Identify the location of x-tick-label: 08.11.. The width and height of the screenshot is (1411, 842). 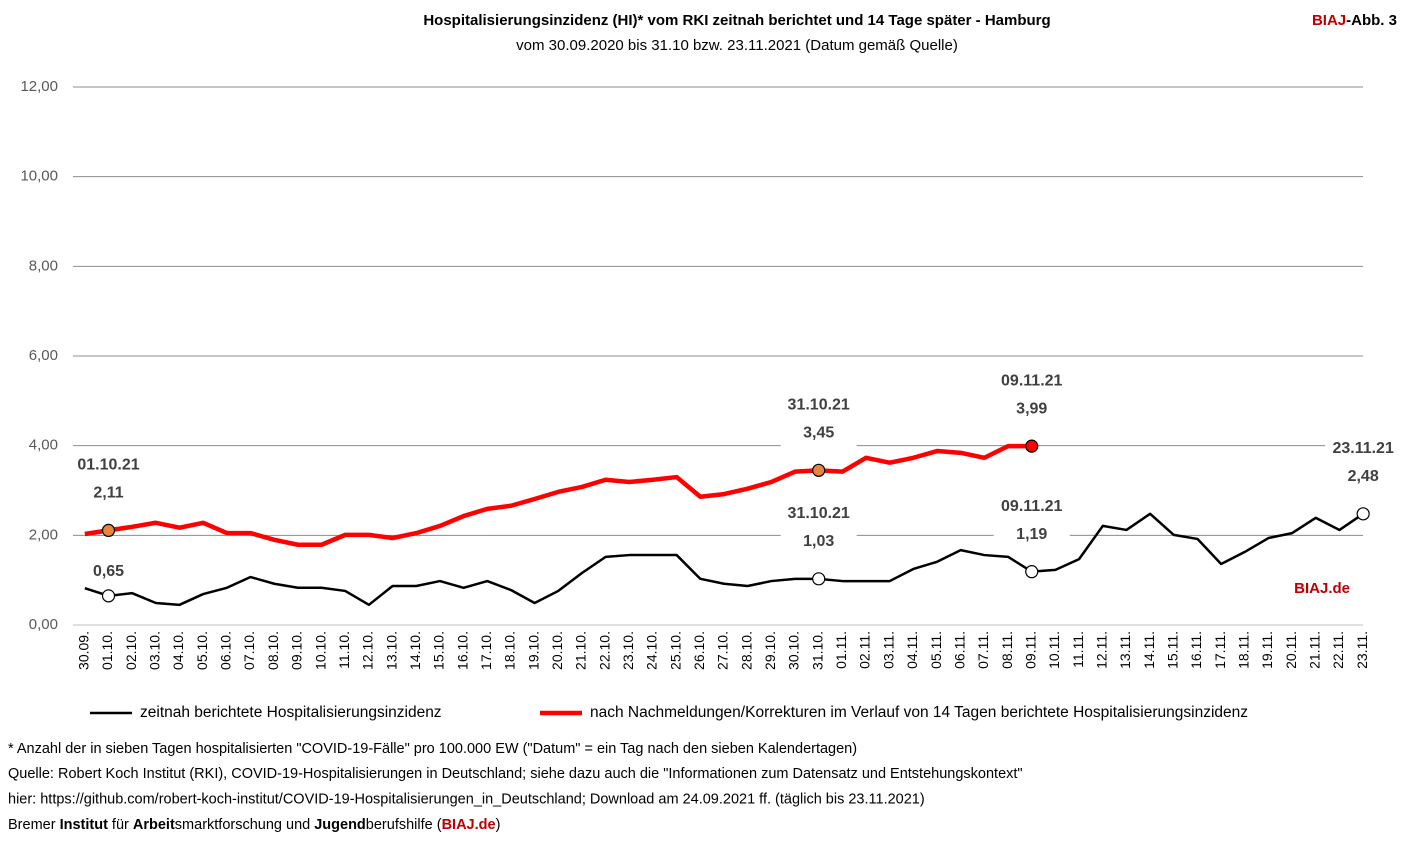
(1007, 650).